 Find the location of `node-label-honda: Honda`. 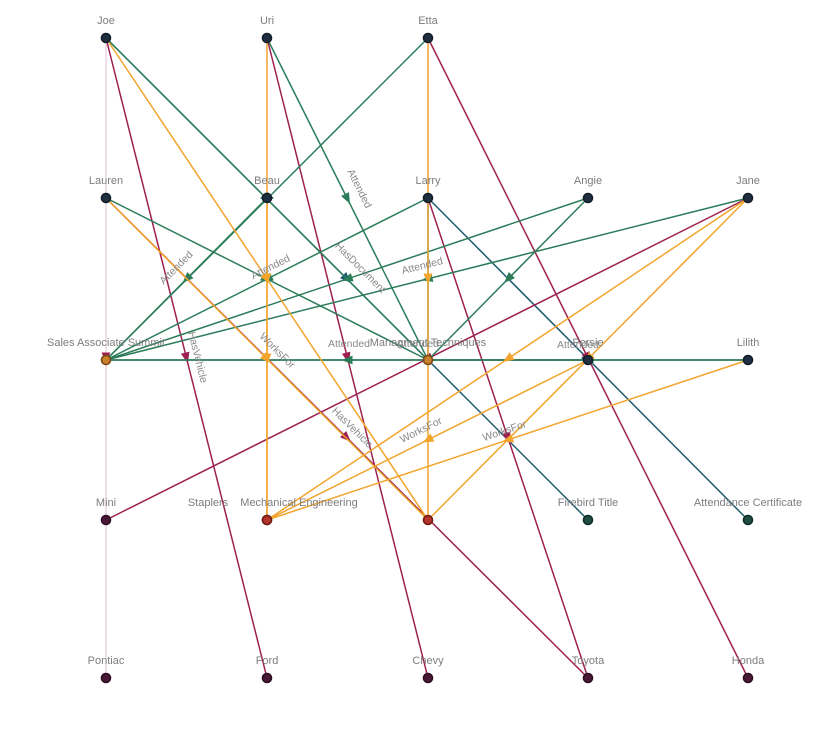

node-label-honda: Honda is located at coordinates (748, 661).